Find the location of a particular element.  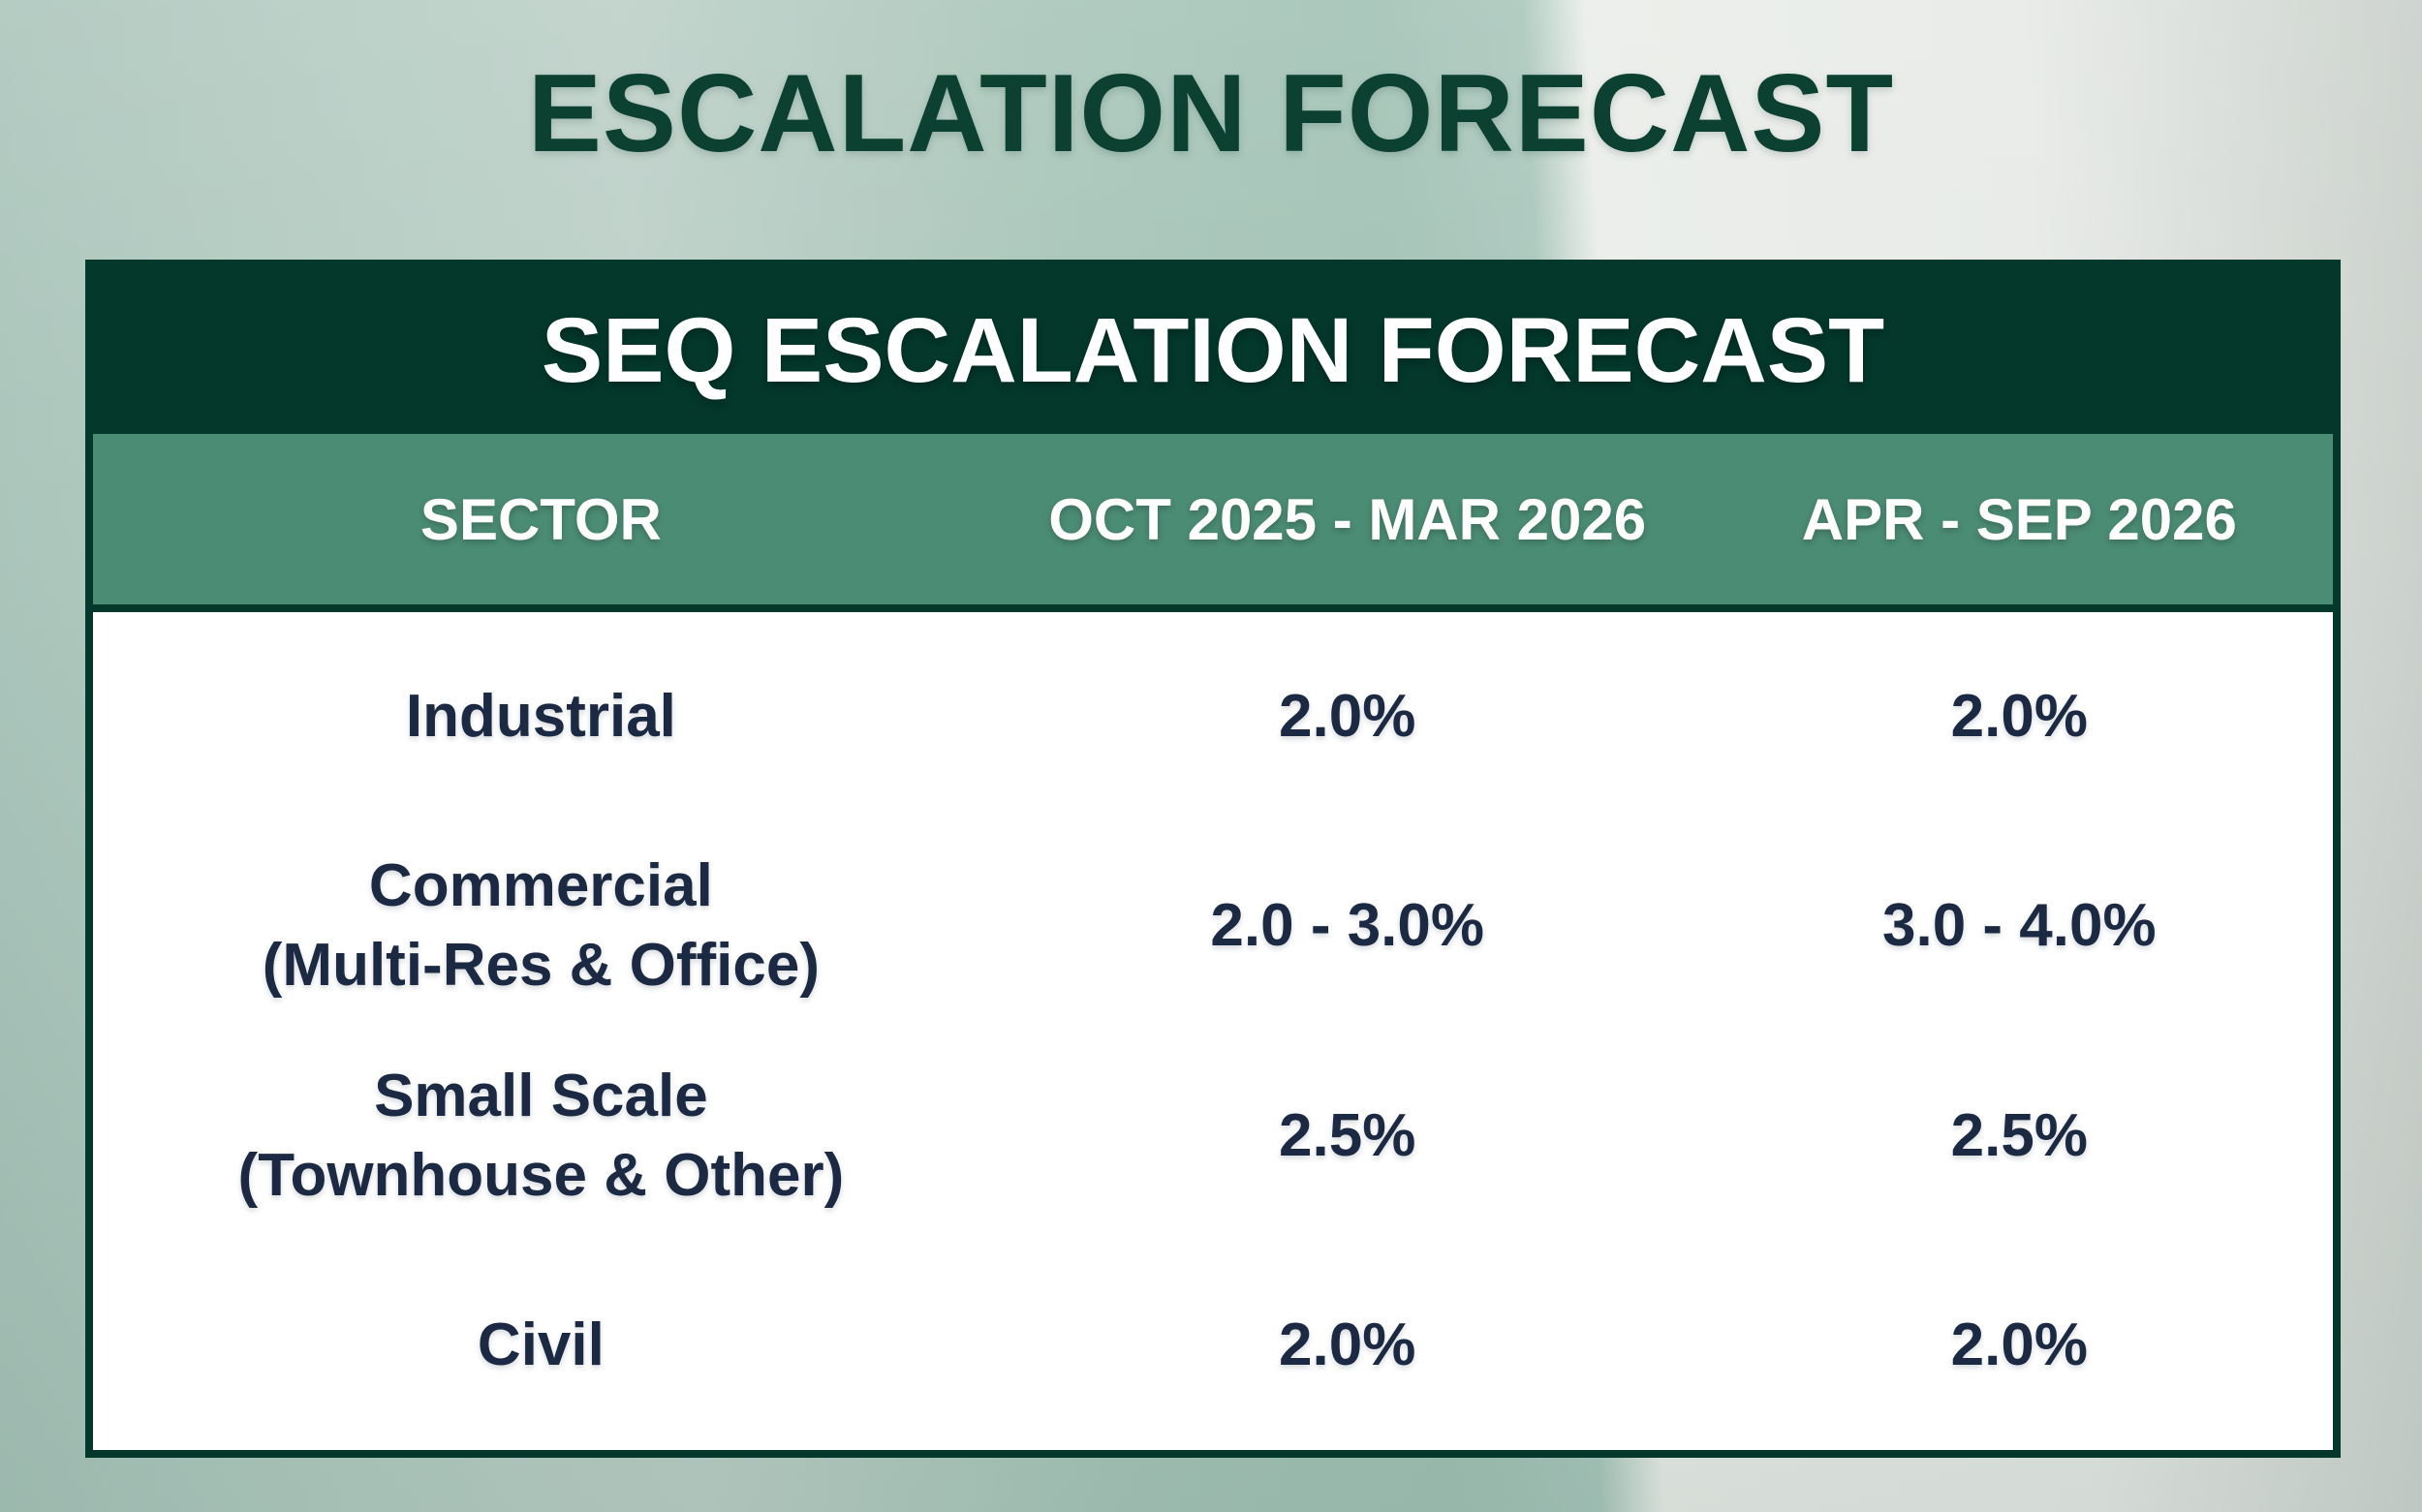

sector-cell: Civil is located at coordinates (541, 1345).